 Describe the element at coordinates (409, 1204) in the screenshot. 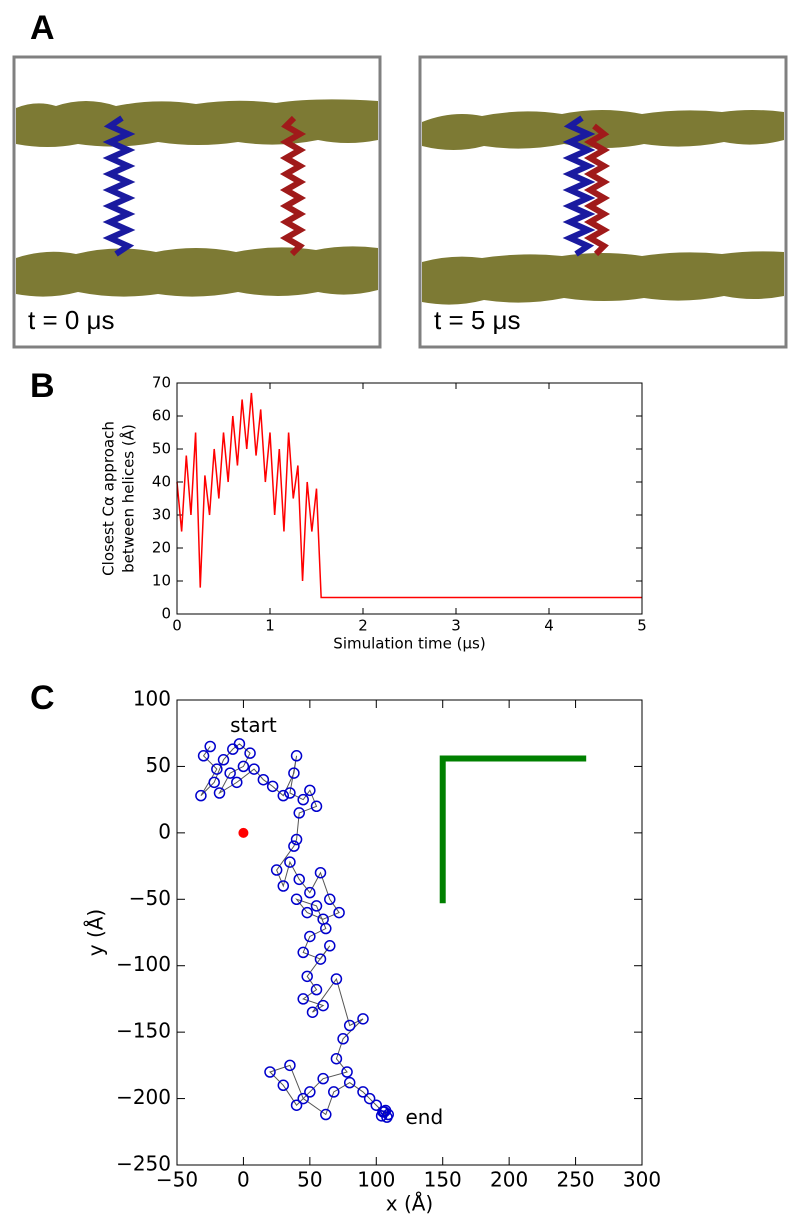

I see `x-axis-label: x (Å)` at that location.